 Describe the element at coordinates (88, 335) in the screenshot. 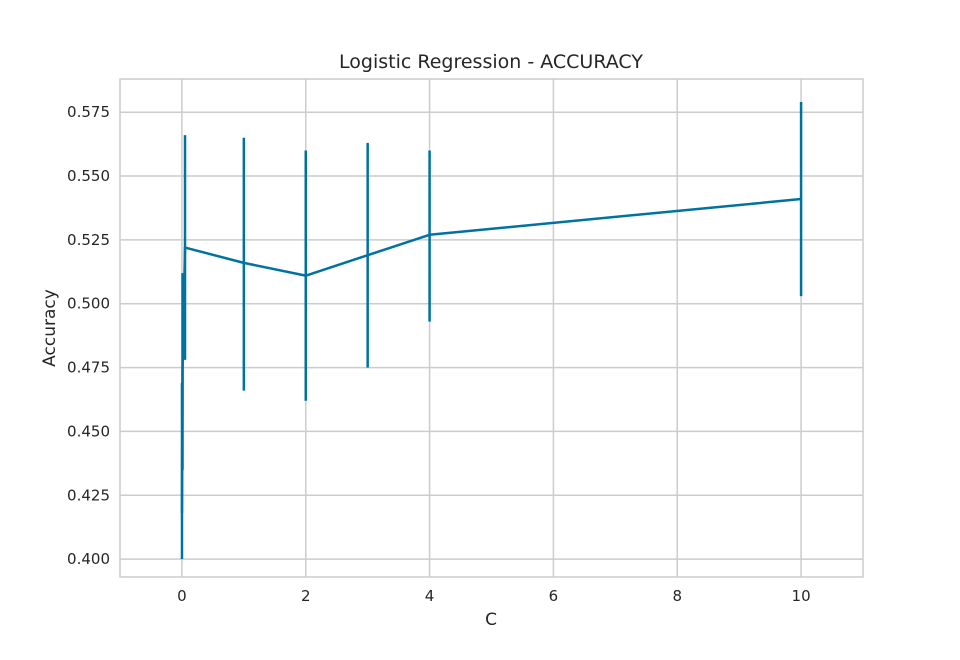

I see `y-tick-labels: 0.400 0.425 0.450 0.475 0.500 0.525 0.550 0.575` at that location.